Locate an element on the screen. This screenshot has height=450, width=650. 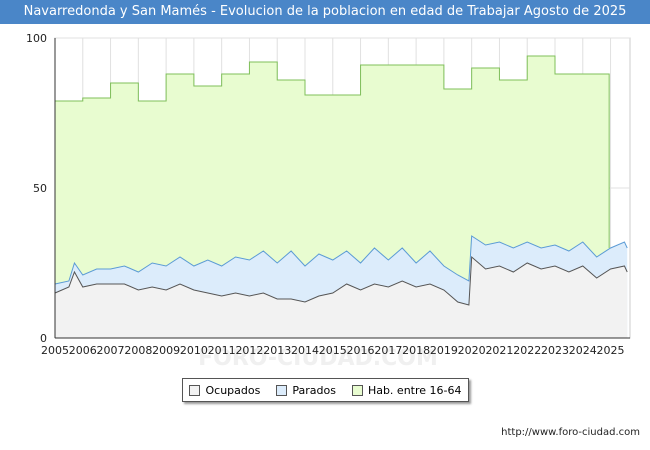
y-tick-label: 100 is located at coordinates (36, 38).